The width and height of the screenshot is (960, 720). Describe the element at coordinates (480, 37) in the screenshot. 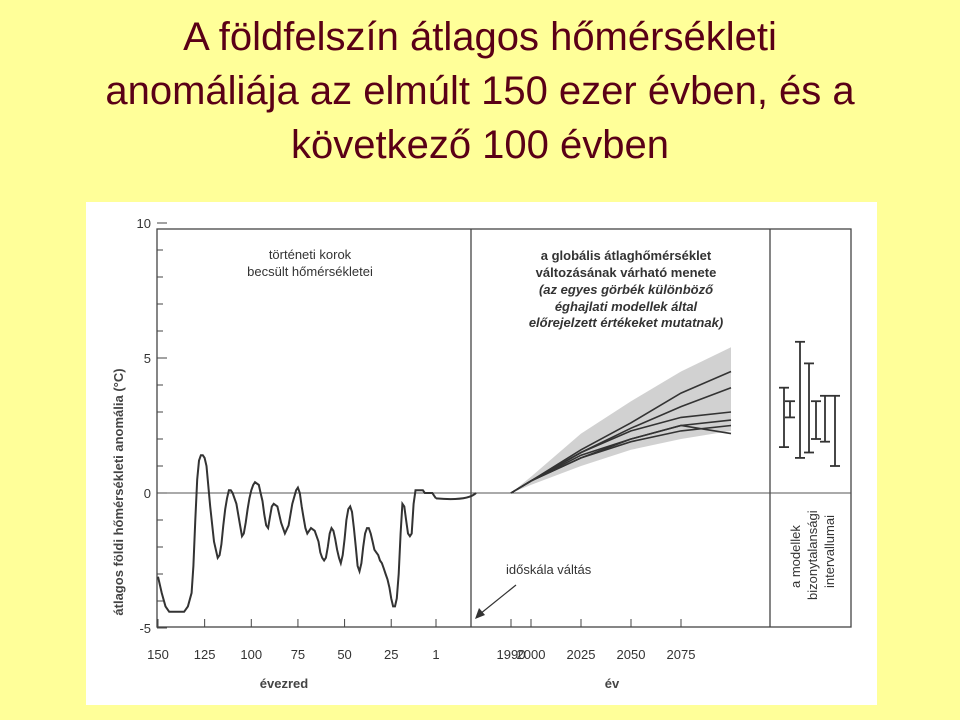

I see `title-line-1: A földfelszín átlagos hőmérsékleti` at that location.